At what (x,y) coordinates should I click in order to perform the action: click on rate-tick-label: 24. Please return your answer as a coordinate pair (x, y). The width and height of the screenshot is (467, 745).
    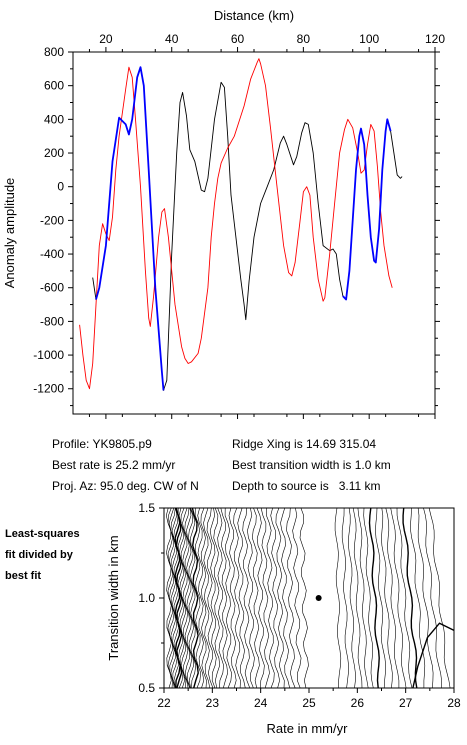
    Looking at the image, I should click on (261, 703).